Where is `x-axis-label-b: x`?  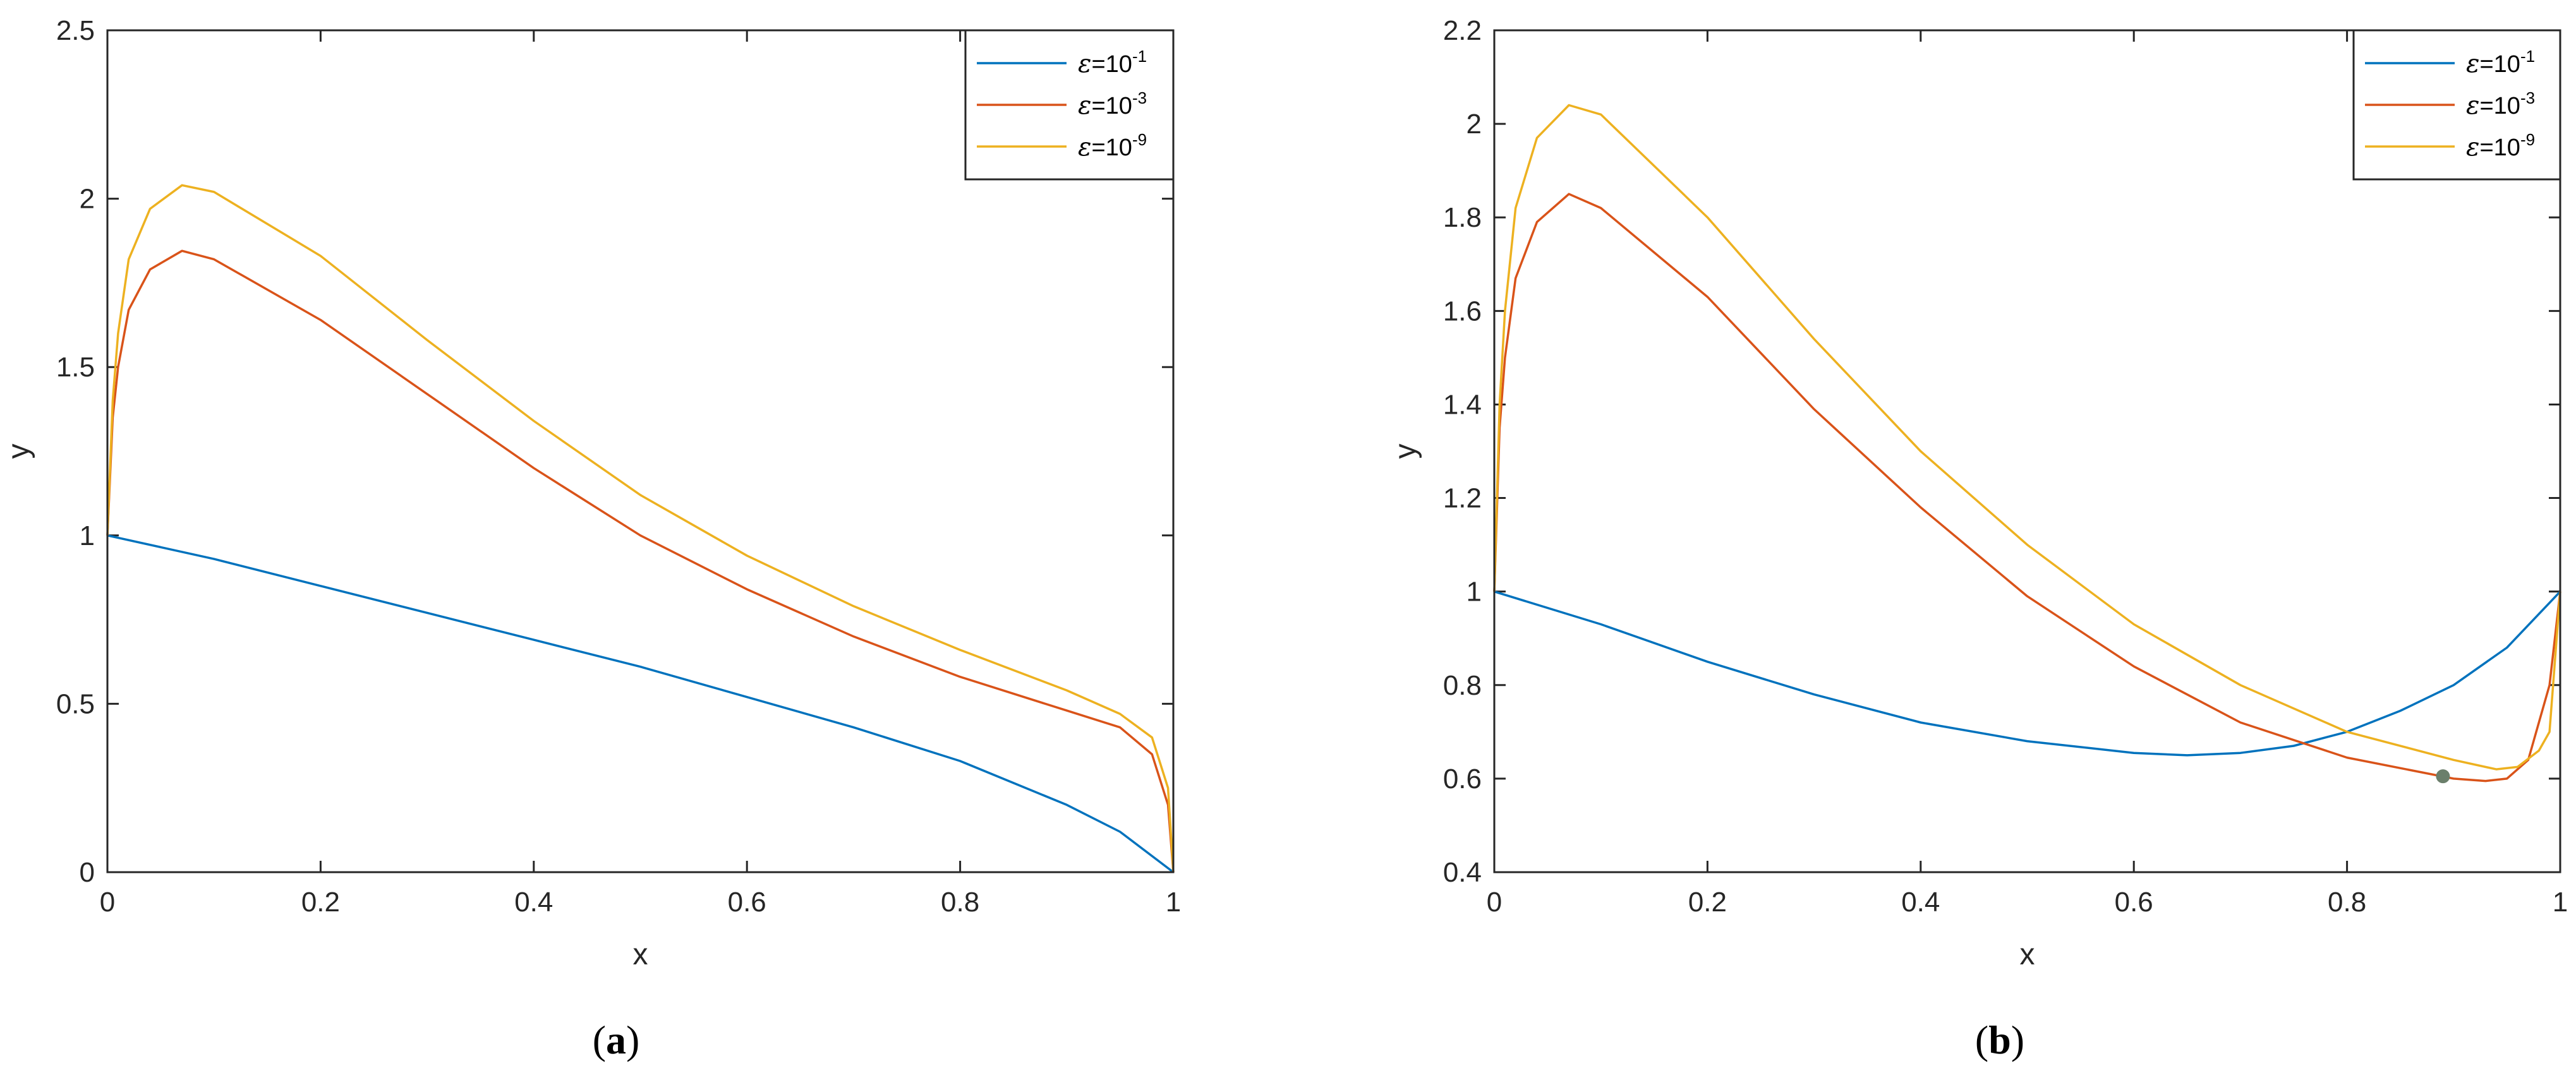
x-axis-label-b: x is located at coordinates (2027, 954).